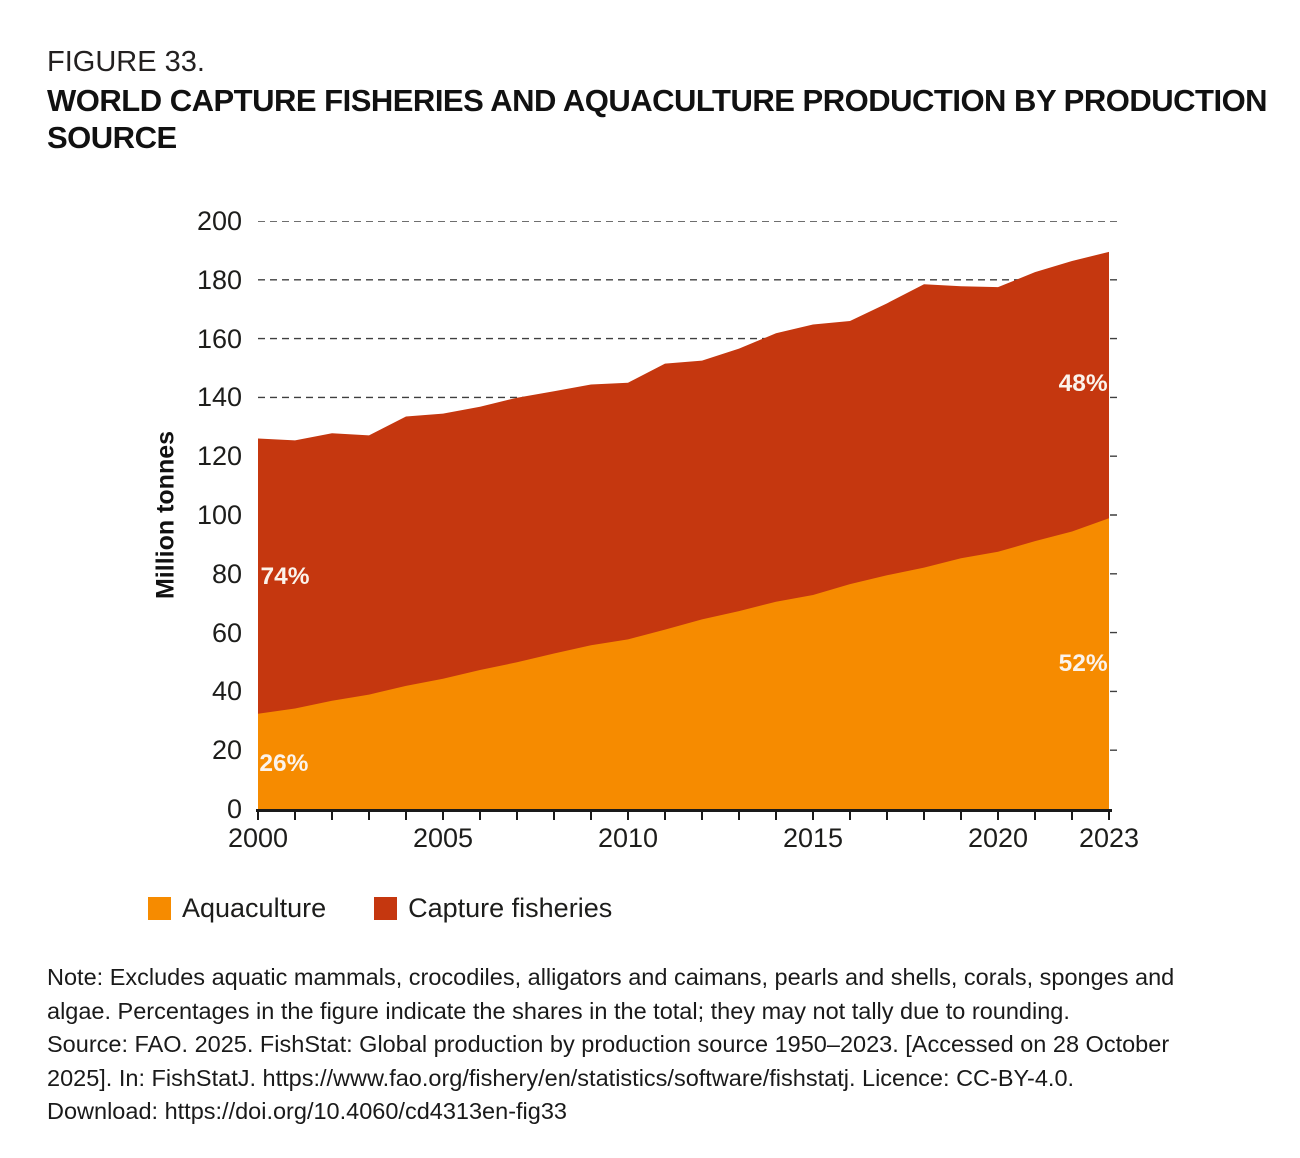  What do you see at coordinates (924, 816) in the screenshot?
I see `x-tick-2018` at bounding box center [924, 816].